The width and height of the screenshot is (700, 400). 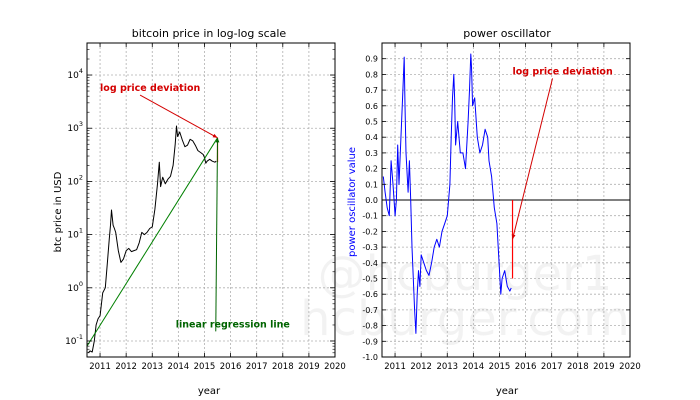 I want to click on y-tick-label: 0.1, so click(x=371, y=184).